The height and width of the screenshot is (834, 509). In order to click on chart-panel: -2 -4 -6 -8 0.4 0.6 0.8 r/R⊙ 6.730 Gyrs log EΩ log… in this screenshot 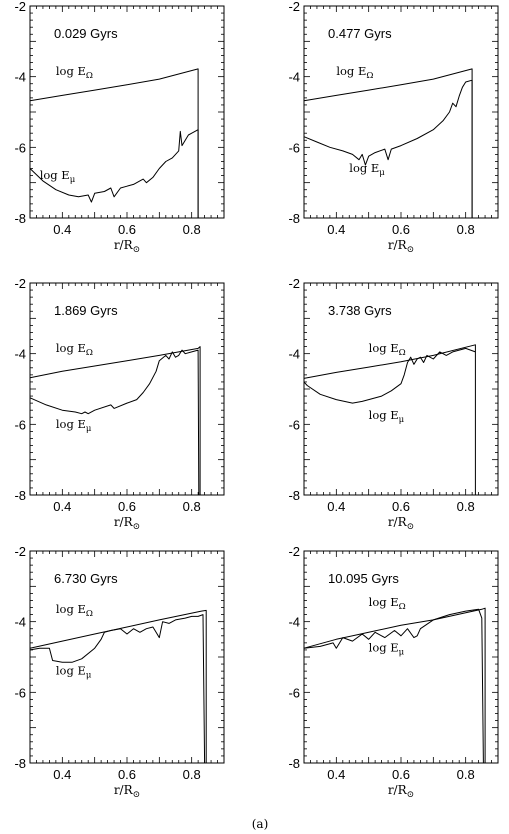, I will do `click(119, 672)`.